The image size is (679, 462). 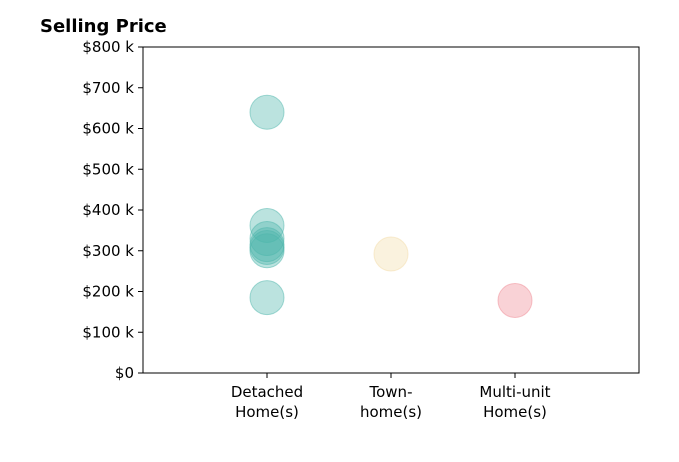 What do you see at coordinates (267, 402) in the screenshot?
I see `x-tick-label: Detached Home(s)` at bounding box center [267, 402].